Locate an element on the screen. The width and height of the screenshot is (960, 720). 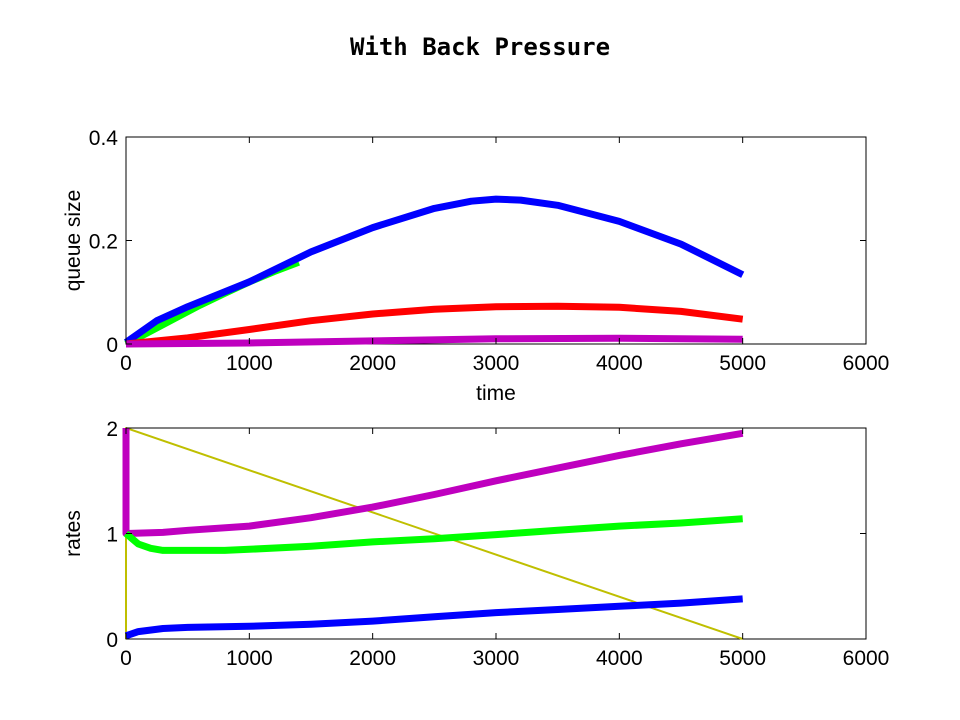
figure-title: With Back Pressure is located at coordinates (480, 47).